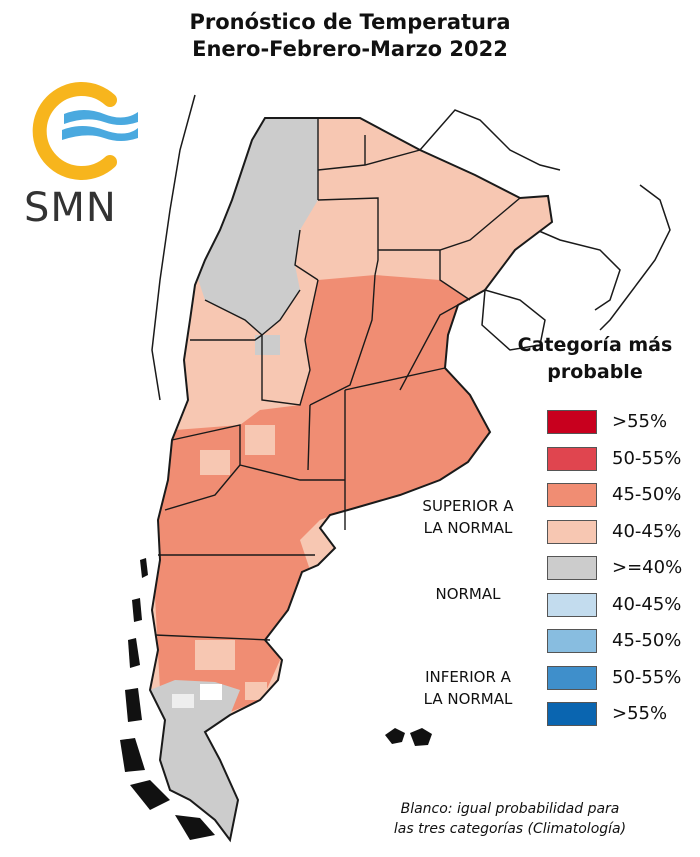 The width and height of the screenshot is (700, 857). Describe the element at coordinates (408, 737) in the screenshot. I see `islas-malvinas` at that location.